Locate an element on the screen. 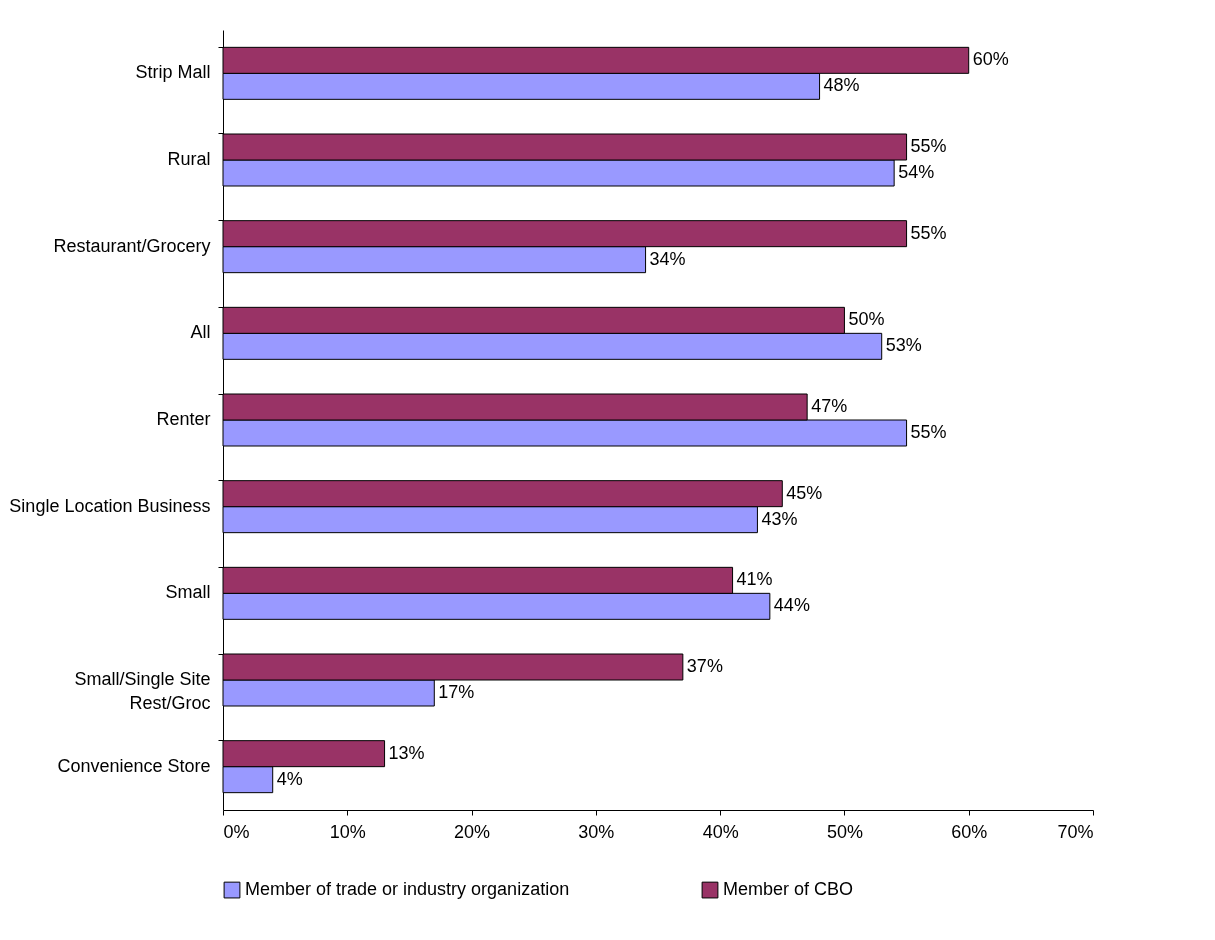  data-label: 48% is located at coordinates (841, 85).